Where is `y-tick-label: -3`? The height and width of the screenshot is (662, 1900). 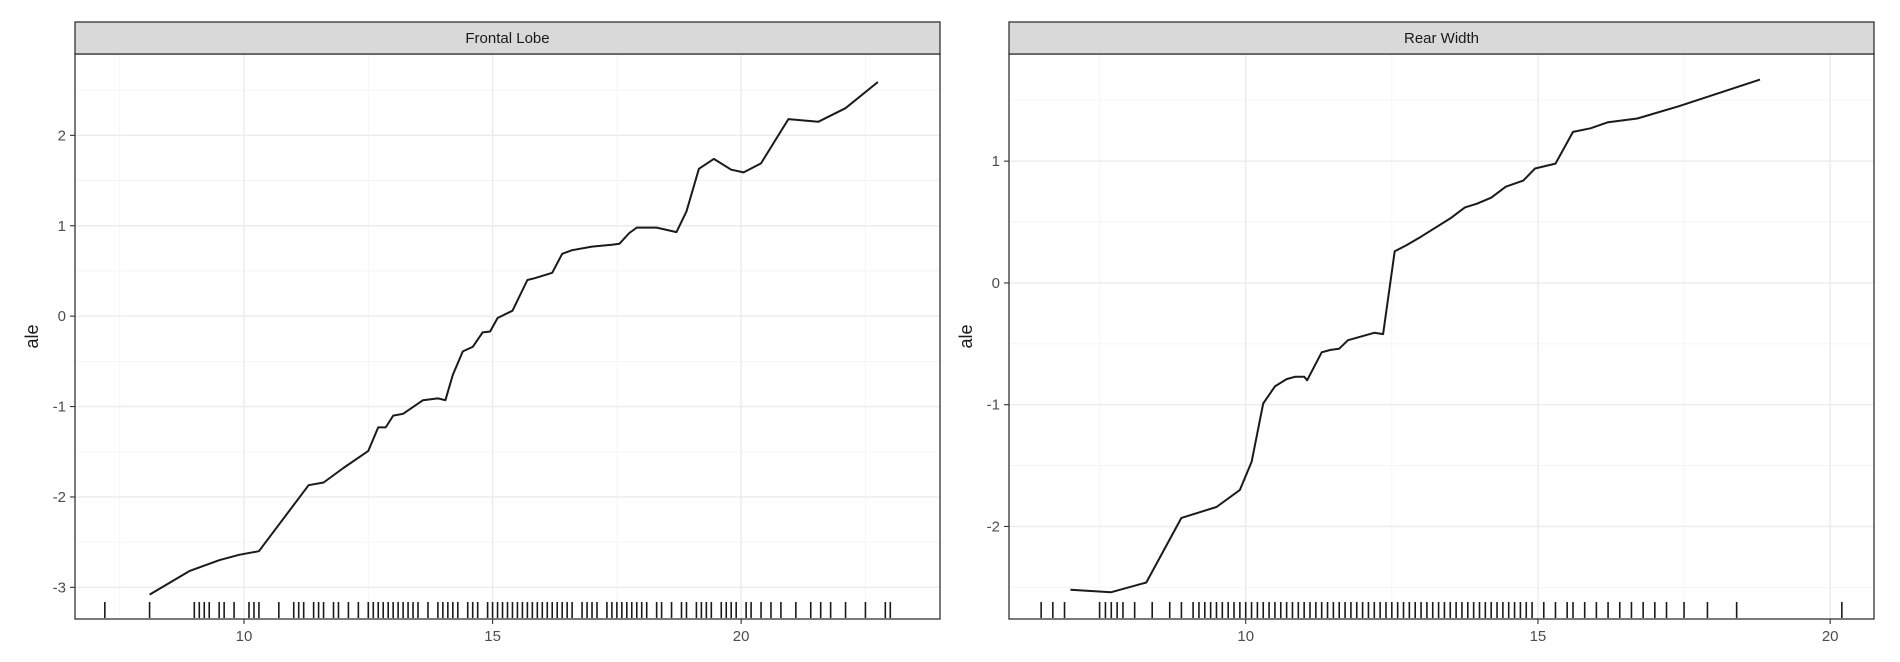 y-tick-label: -3 is located at coordinates (59, 587).